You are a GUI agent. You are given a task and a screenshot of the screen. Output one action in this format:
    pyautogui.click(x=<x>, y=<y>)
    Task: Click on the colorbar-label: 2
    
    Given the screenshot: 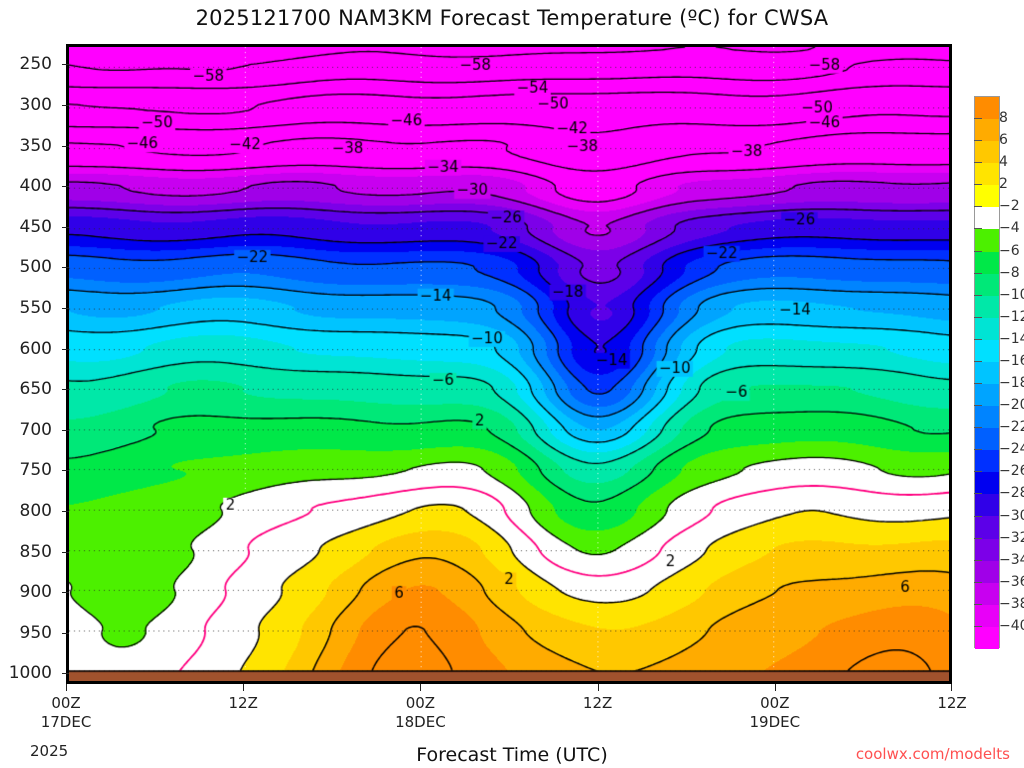 What is the action you would take?
    pyautogui.click(x=1003, y=184)
    